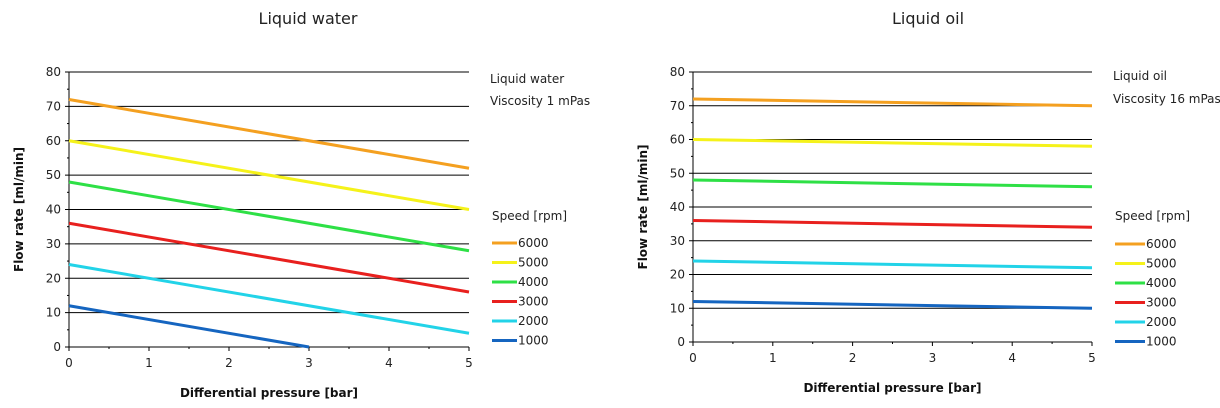 The height and width of the screenshot is (408, 1220). I want to click on liquid-note: Liquid water, so click(527, 79).